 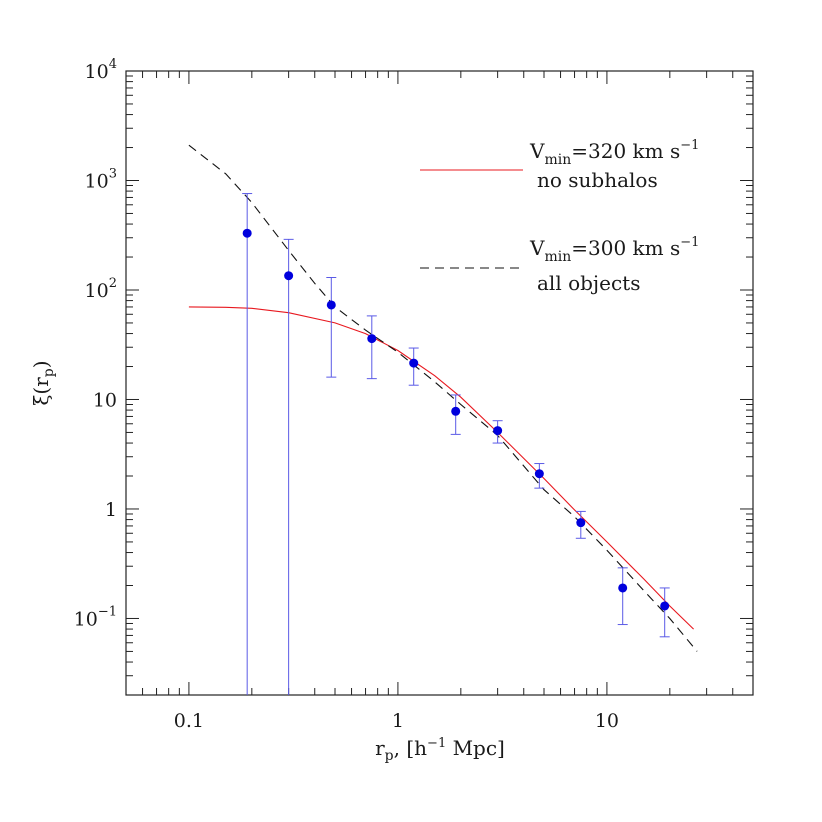 What do you see at coordinates (614, 153) in the screenshot?
I see `legend-label: Vmin=320 km s−1` at bounding box center [614, 153].